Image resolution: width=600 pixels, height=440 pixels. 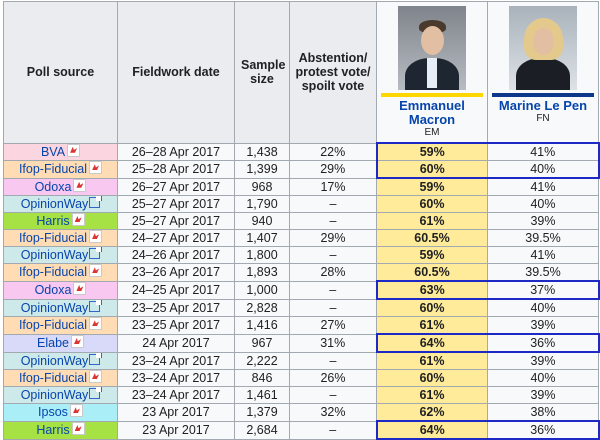 I want to click on poll-source-link: Ipsos, so click(x=53, y=412).